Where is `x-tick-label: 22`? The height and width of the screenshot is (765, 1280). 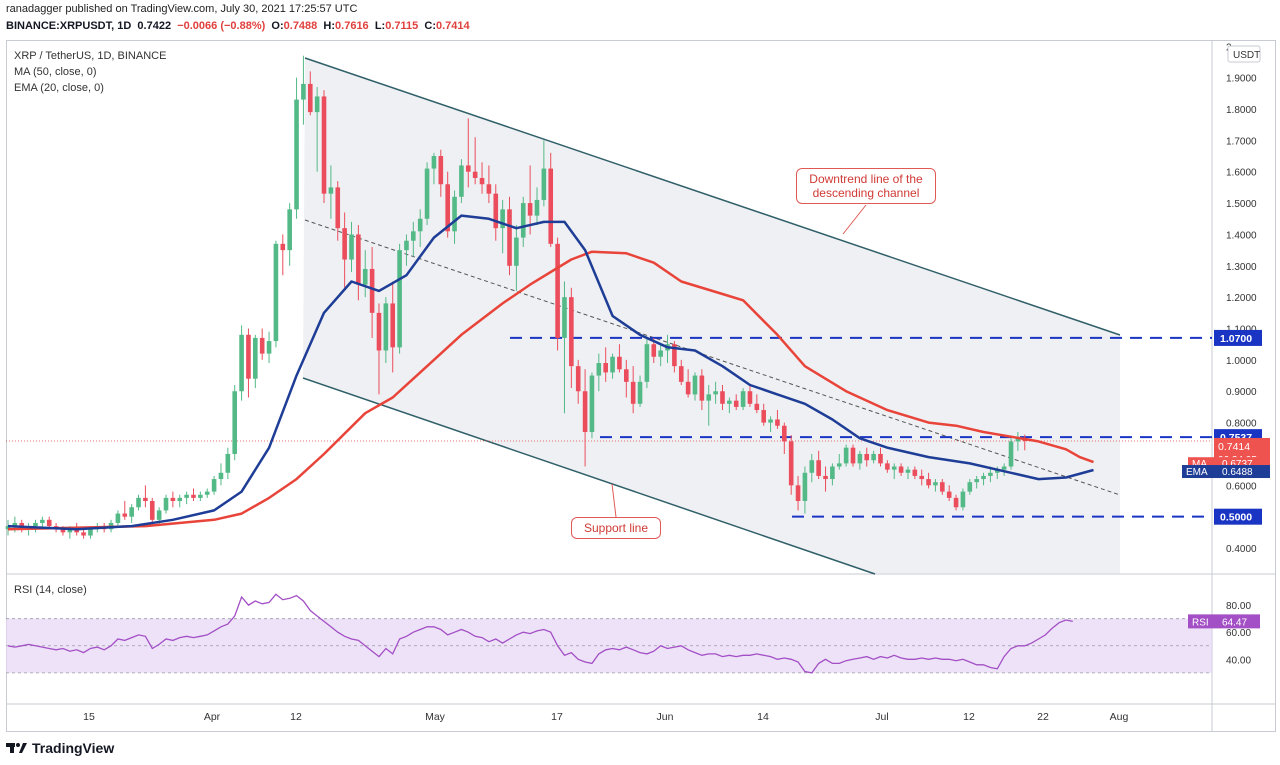 x-tick-label: 22 is located at coordinates (1043, 717).